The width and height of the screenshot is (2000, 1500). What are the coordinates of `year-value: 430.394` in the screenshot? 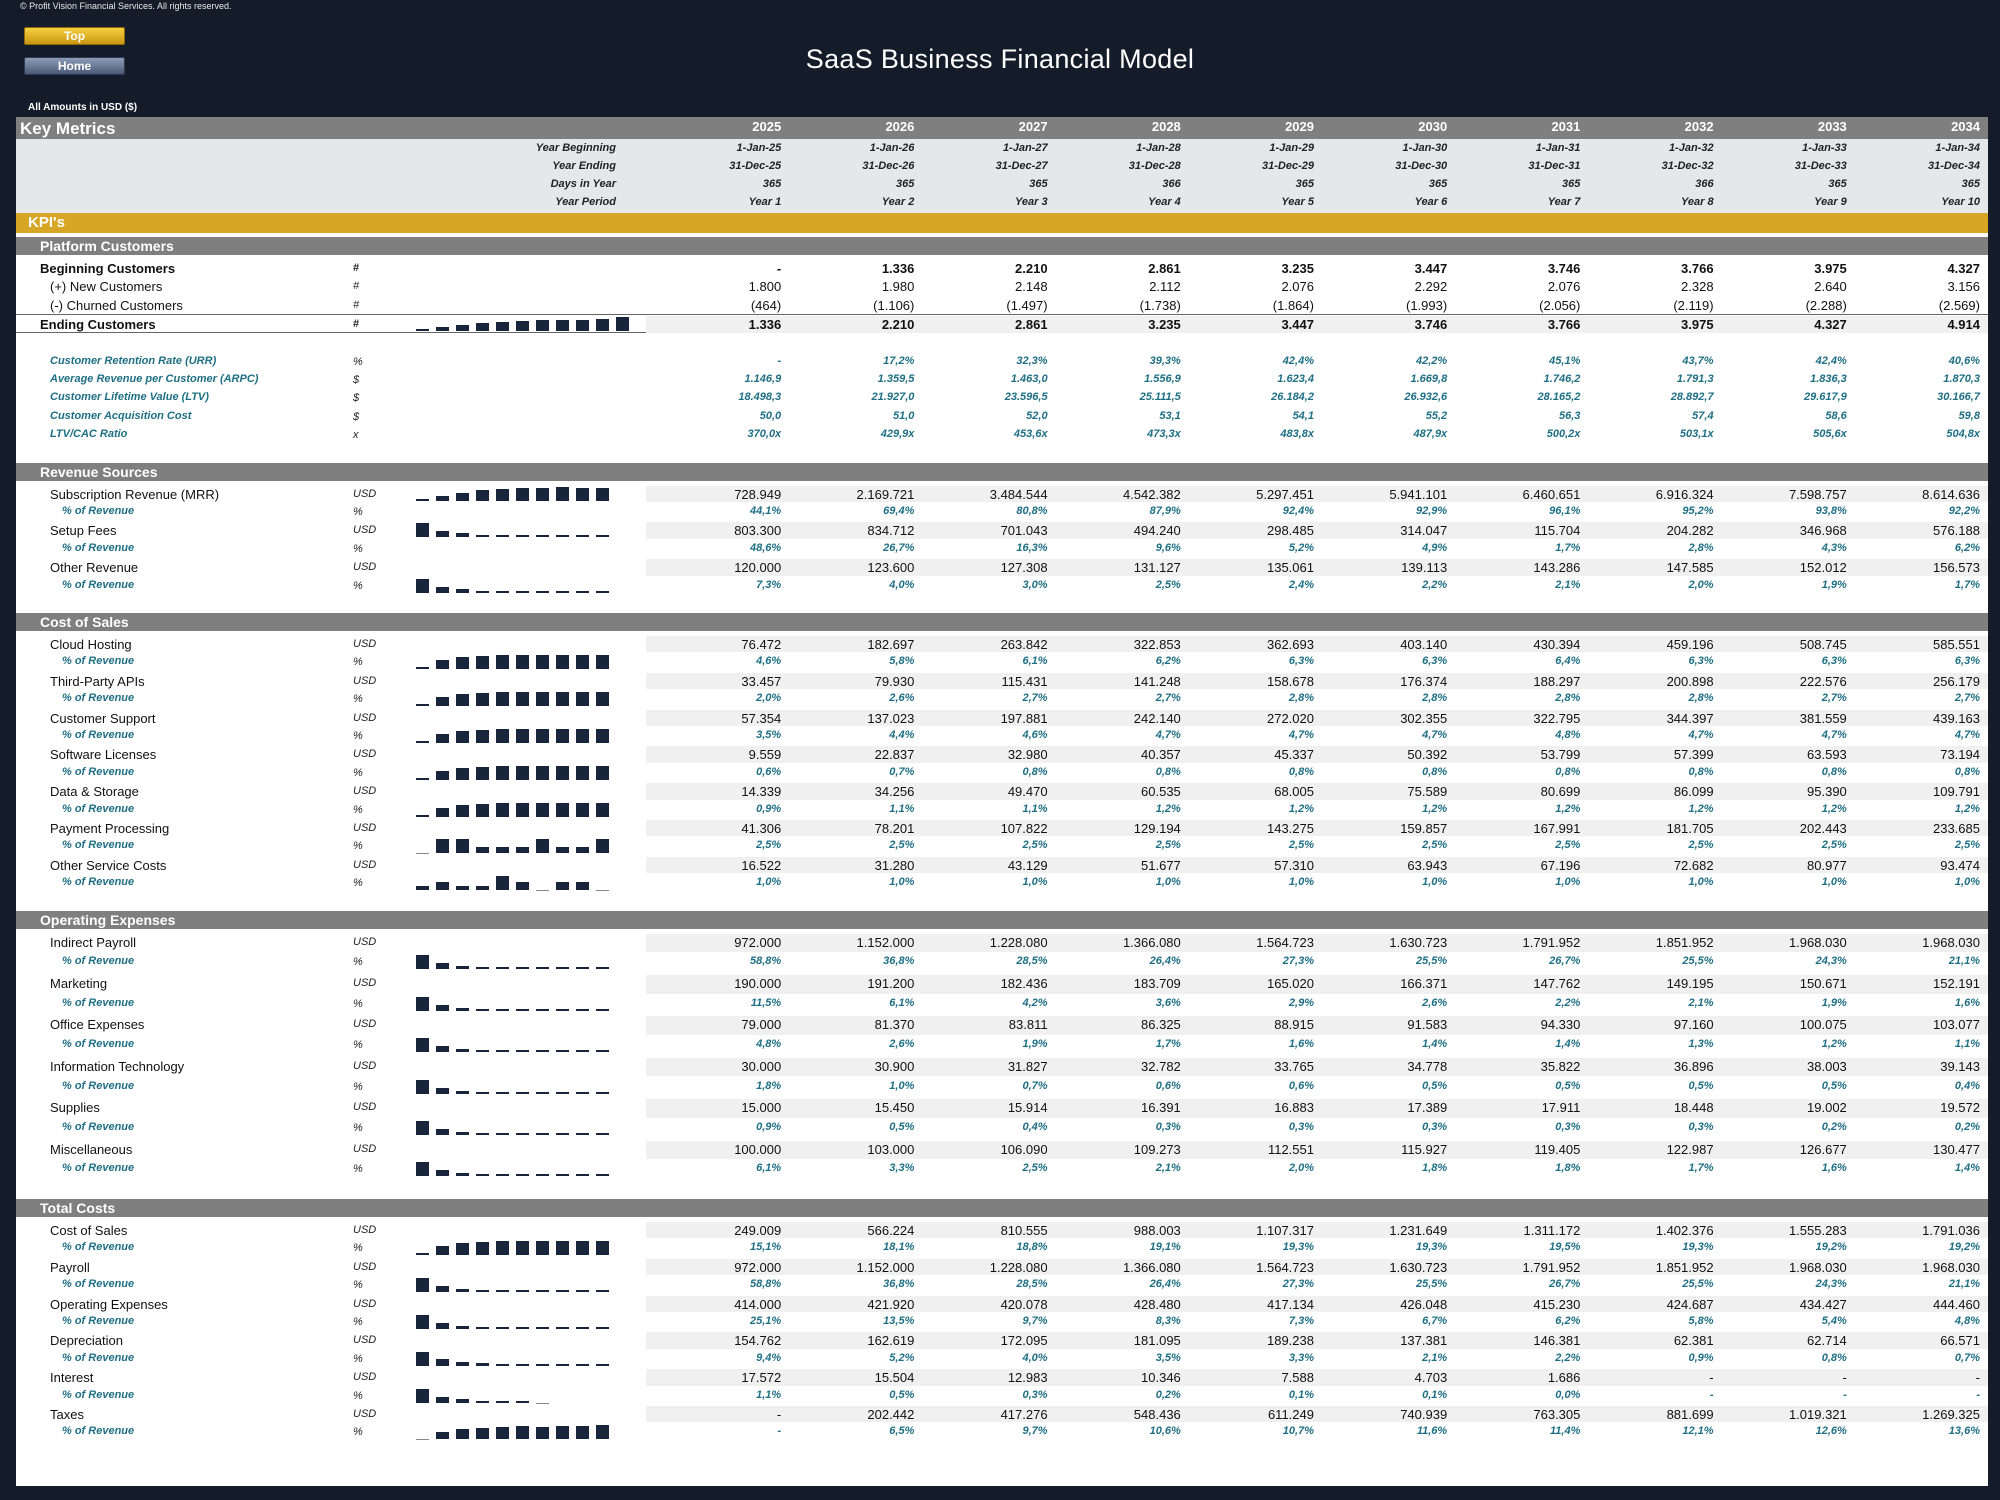 It's located at (1557, 644).